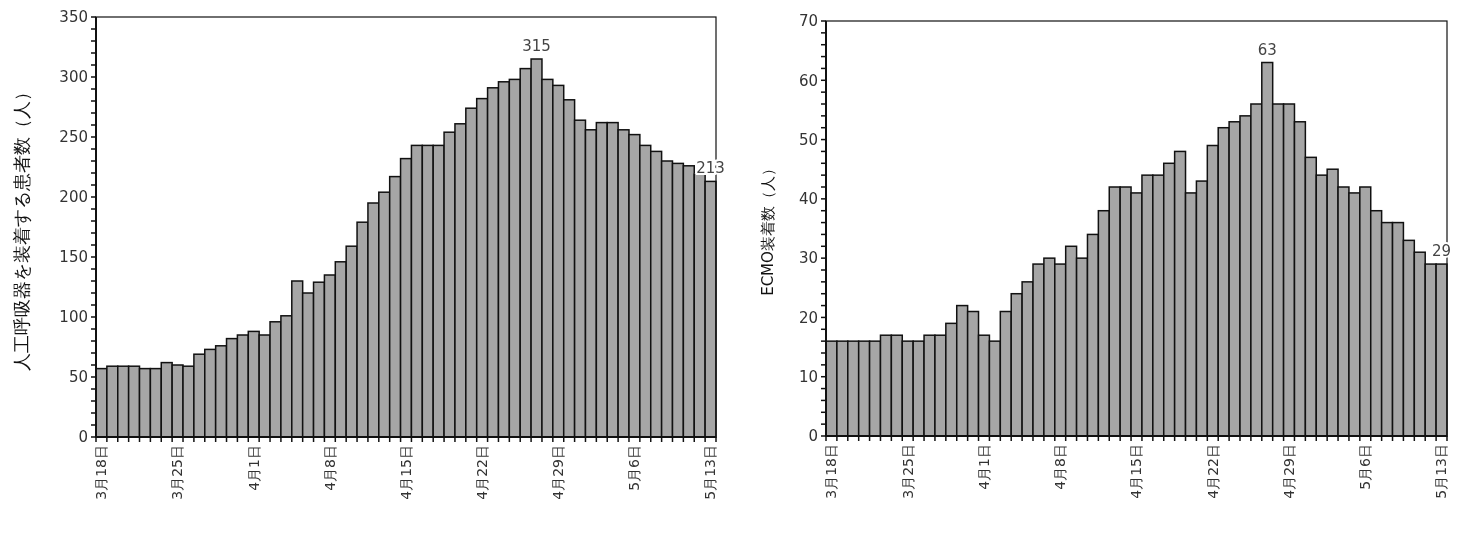 The width and height of the screenshot is (1472, 559). What do you see at coordinates (808, 199) in the screenshot?
I see `y-tick-label: 40` at bounding box center [808, 199].